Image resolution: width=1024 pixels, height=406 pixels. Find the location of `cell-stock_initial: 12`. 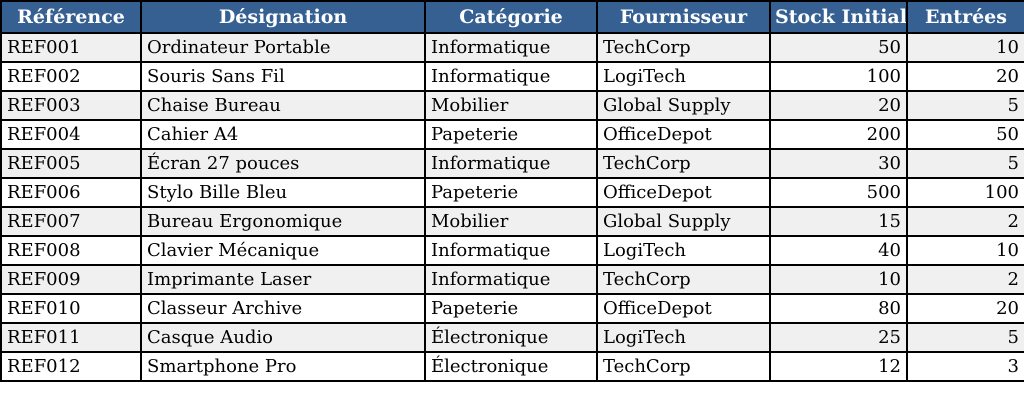

cell-stock_initial: 12 is located at coordinates (838, 366).